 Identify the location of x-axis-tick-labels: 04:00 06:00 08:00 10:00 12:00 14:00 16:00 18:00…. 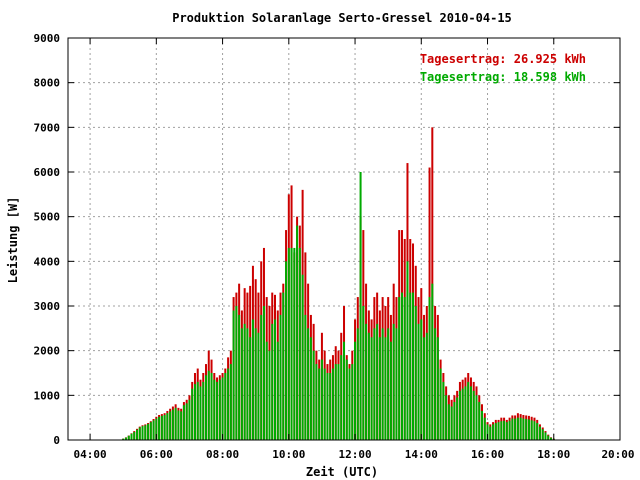
(354, 454).